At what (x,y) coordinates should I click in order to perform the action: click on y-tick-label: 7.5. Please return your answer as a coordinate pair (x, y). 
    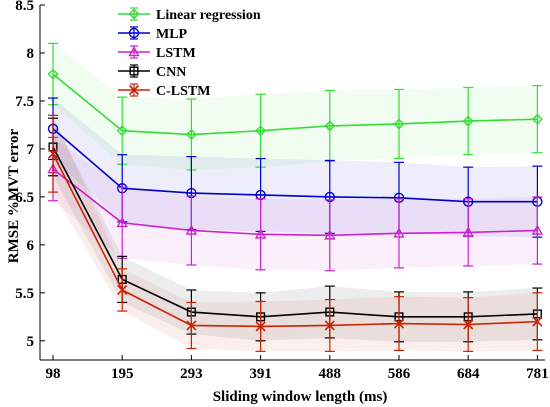
    Looking at the image, I should click on (24, 102).